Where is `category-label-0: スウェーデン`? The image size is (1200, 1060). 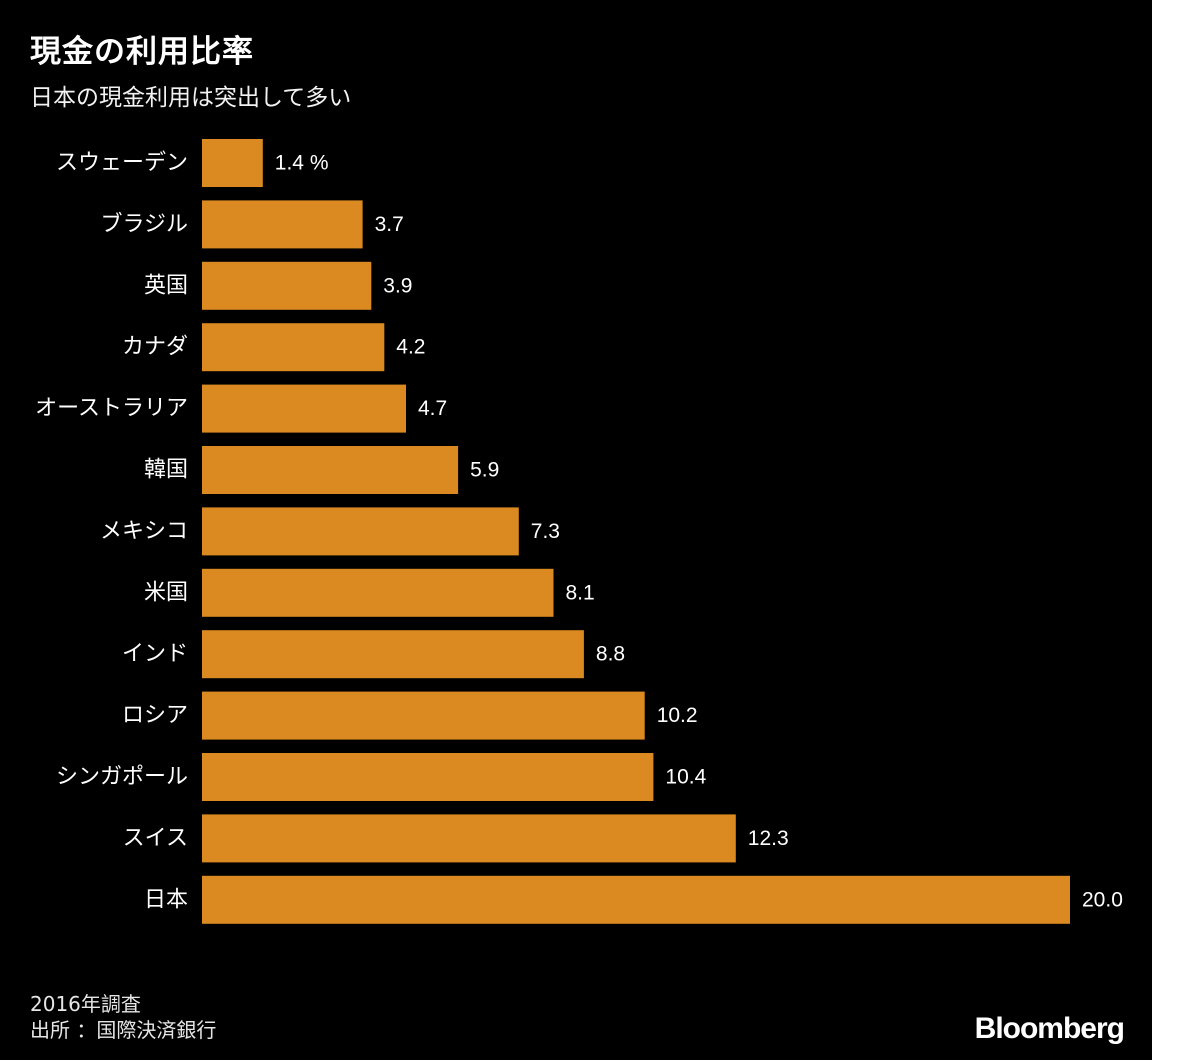 category-label-0: スウェーデン is located at coordinates (122, 163).